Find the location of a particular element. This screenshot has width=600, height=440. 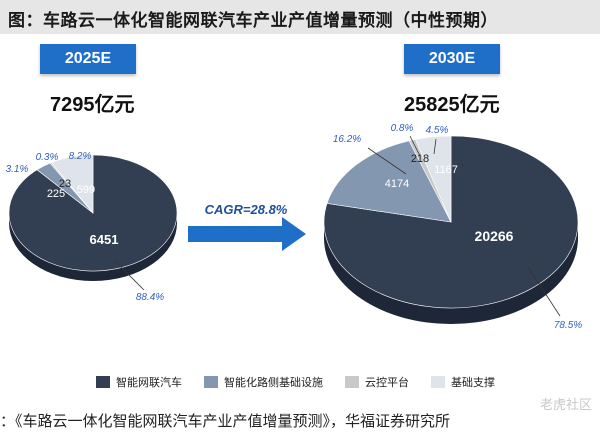

value-label-1-0: 20266 is located at coordinates (494, 236).